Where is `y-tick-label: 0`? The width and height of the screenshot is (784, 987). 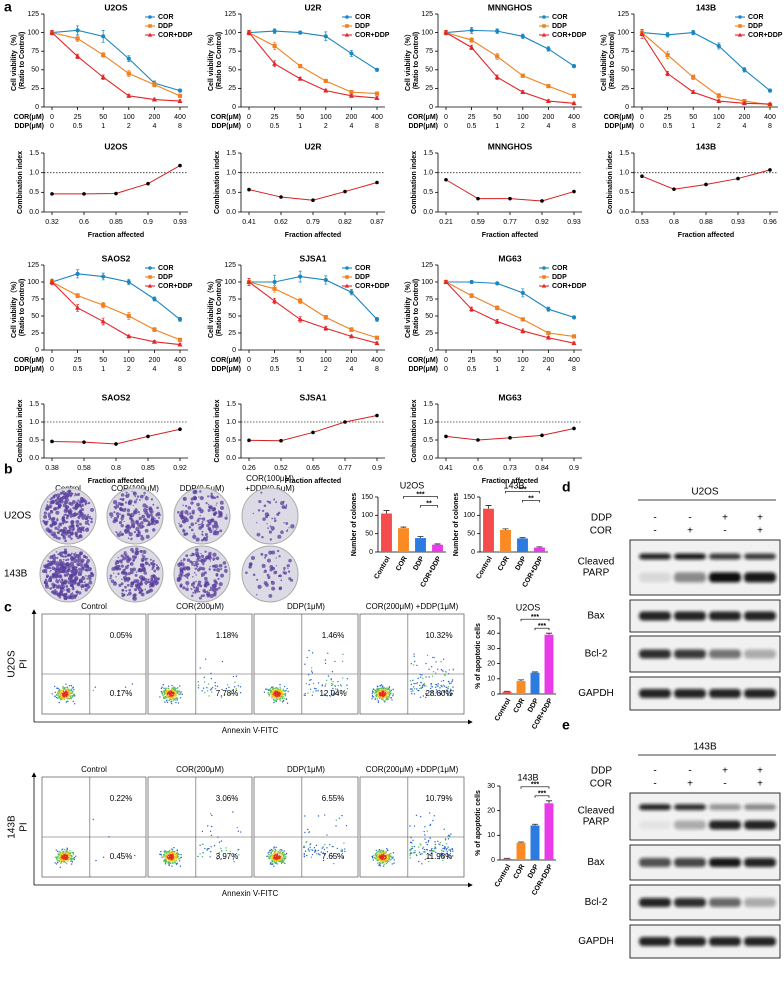
y-tick-label: 0 is located at coordinates (493, 860).